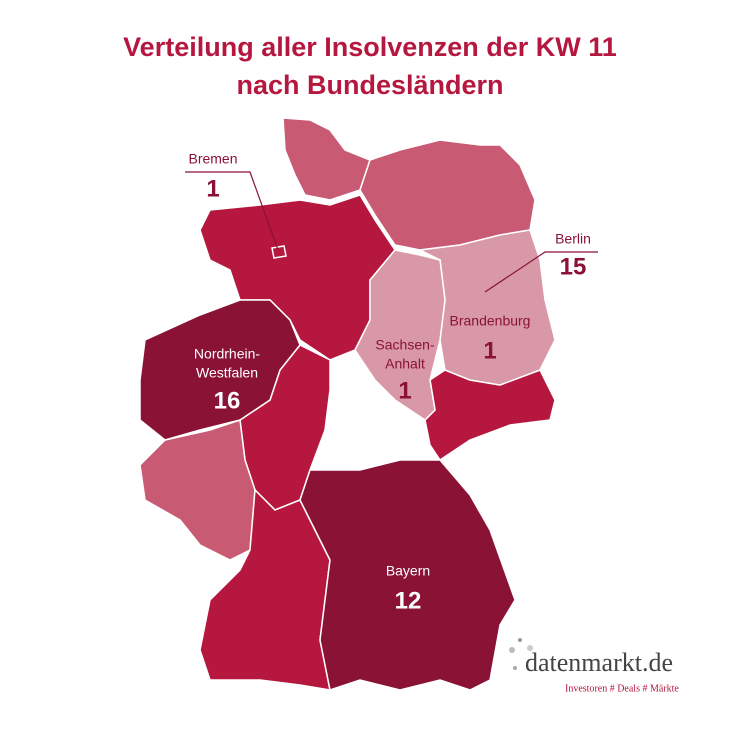 This screenshot has height=741, width=741. Describe the element at coordinates (573, 266) in the screenshot. I see `region-value: 15` at that location.